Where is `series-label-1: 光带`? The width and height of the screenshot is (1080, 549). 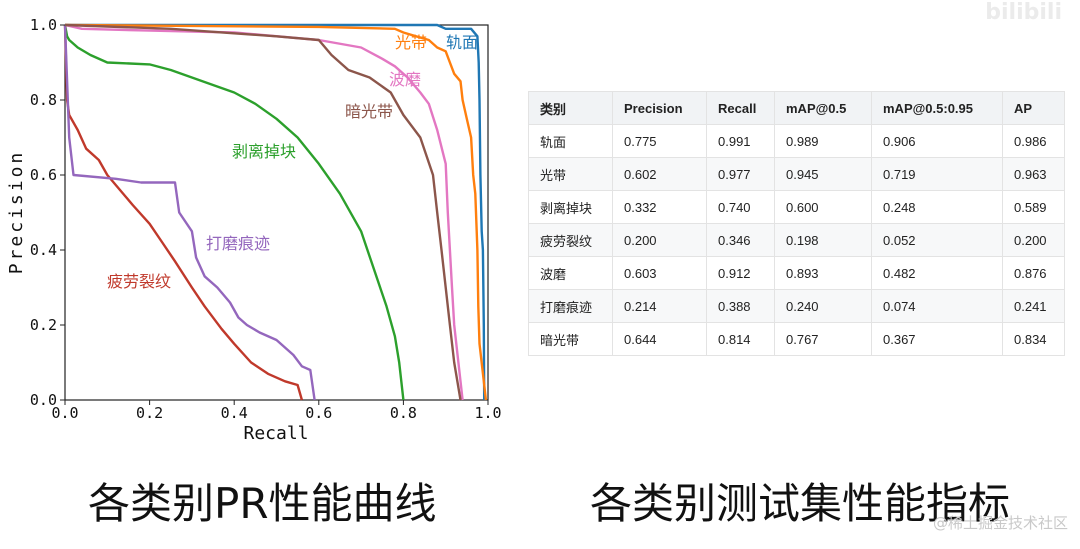
series-label-1: 光带 is located at coordinates (411, 42).